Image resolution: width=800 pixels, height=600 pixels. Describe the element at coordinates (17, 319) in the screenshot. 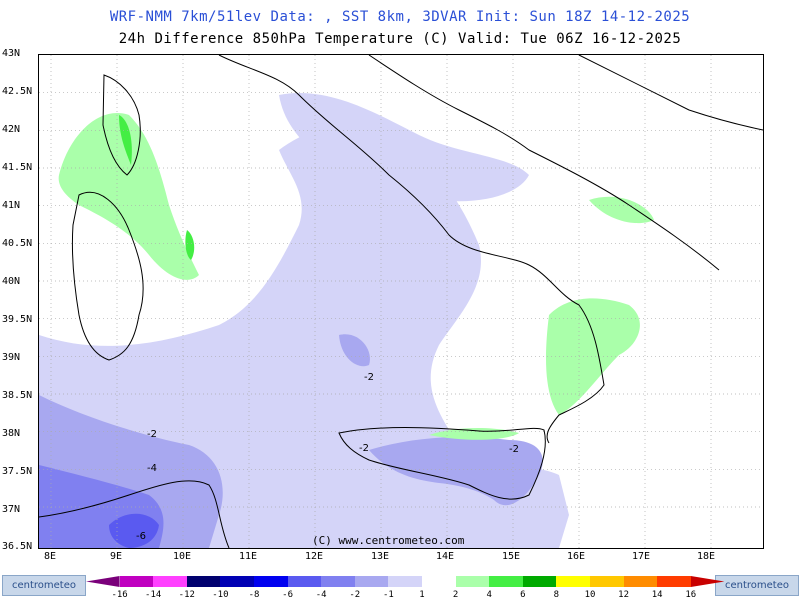

I see `lat-label: 39.5N` at that location.